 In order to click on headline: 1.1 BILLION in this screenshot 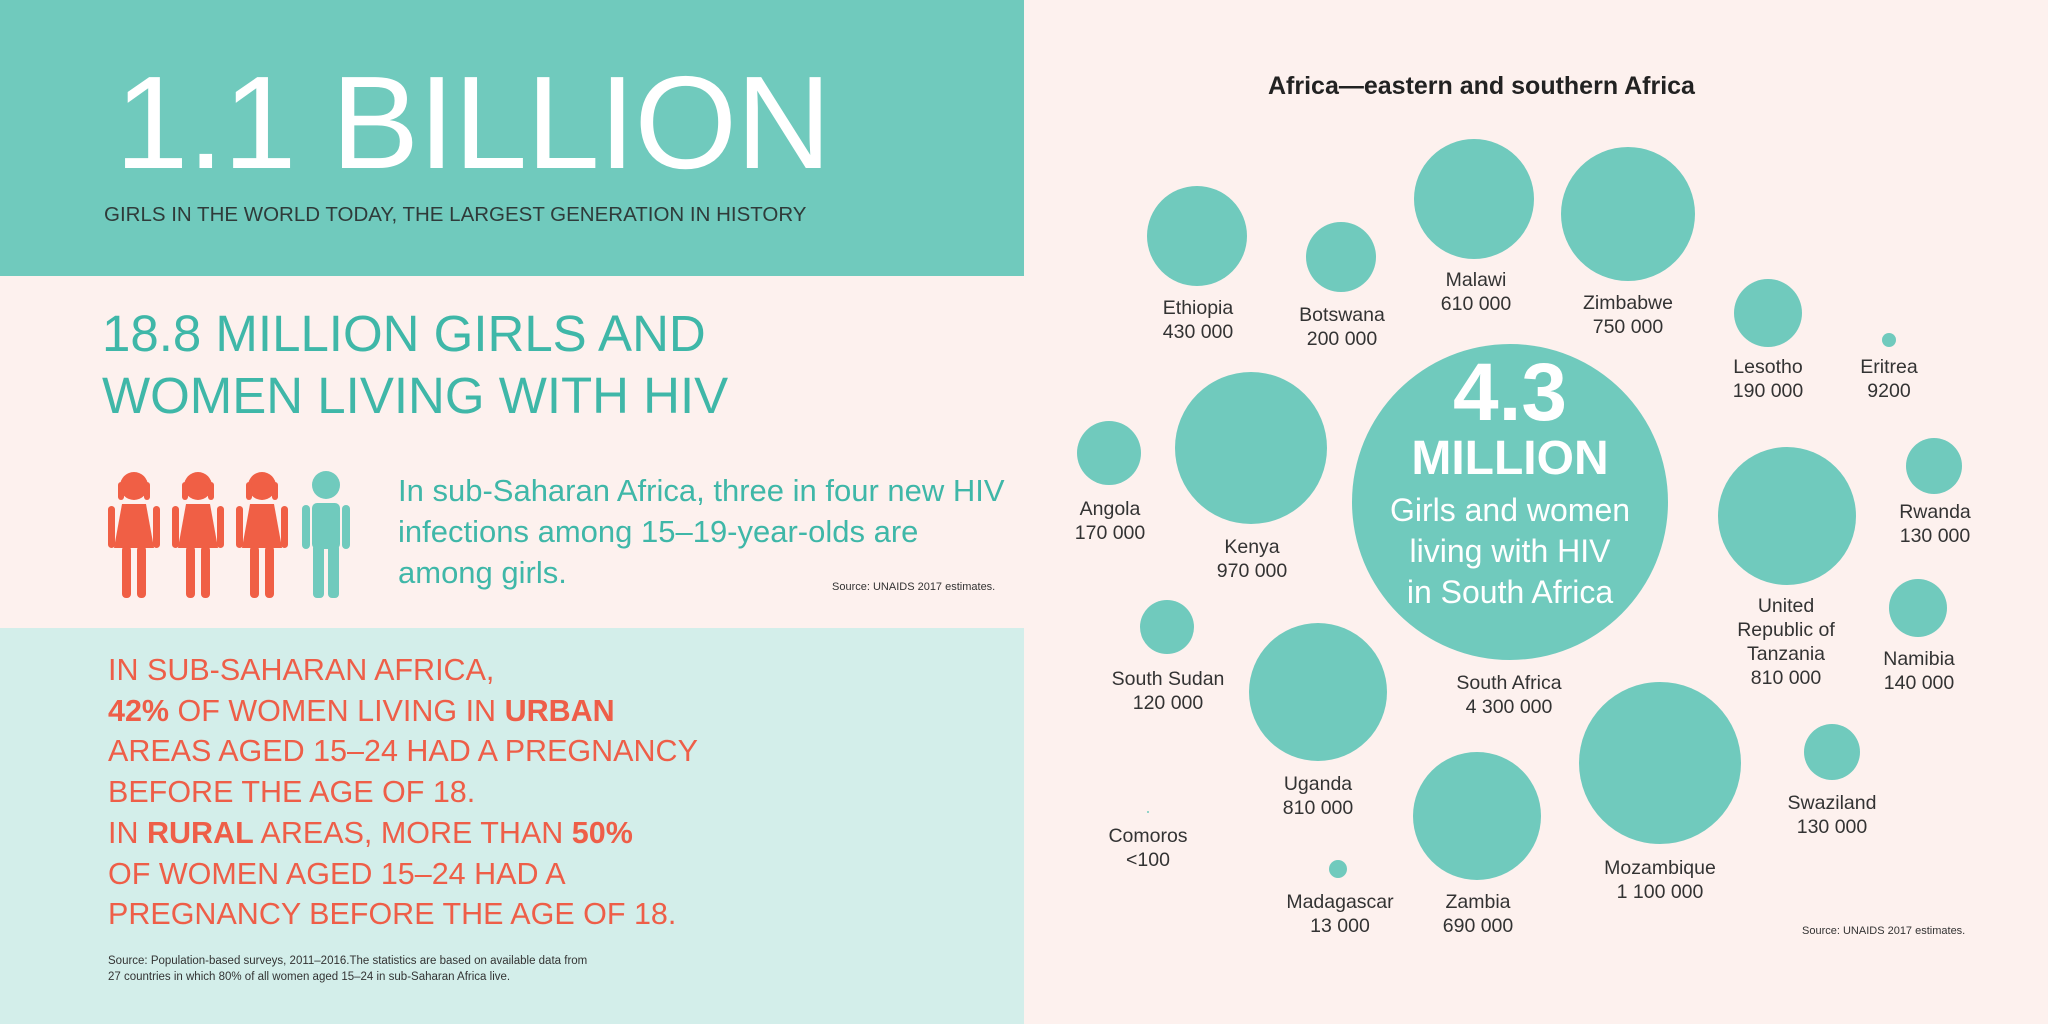, I will do `click(473, 122)`.